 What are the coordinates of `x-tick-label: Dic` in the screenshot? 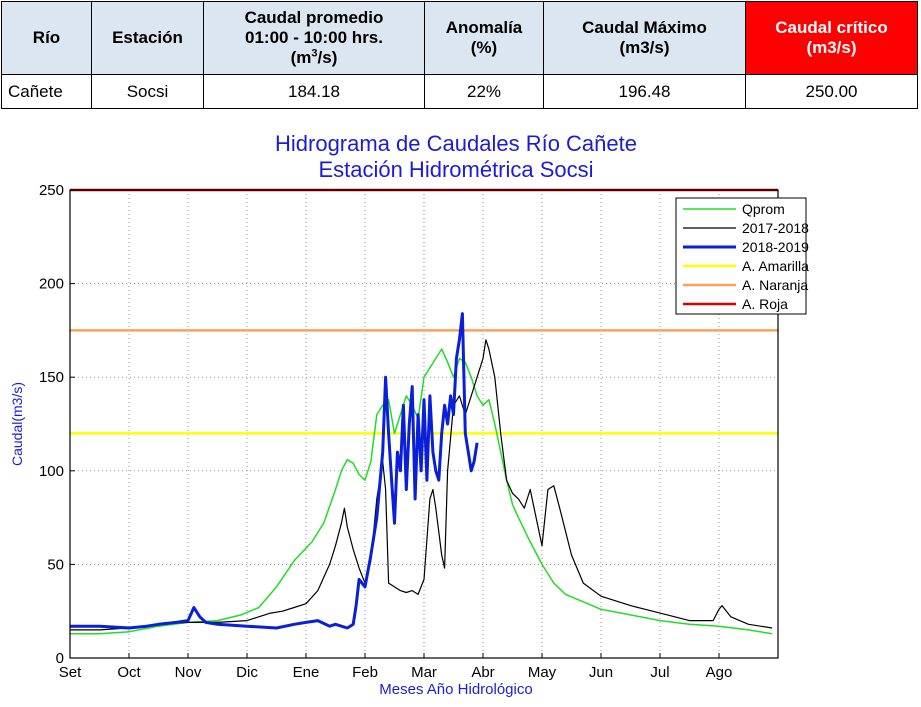 It's located at (247, 672).